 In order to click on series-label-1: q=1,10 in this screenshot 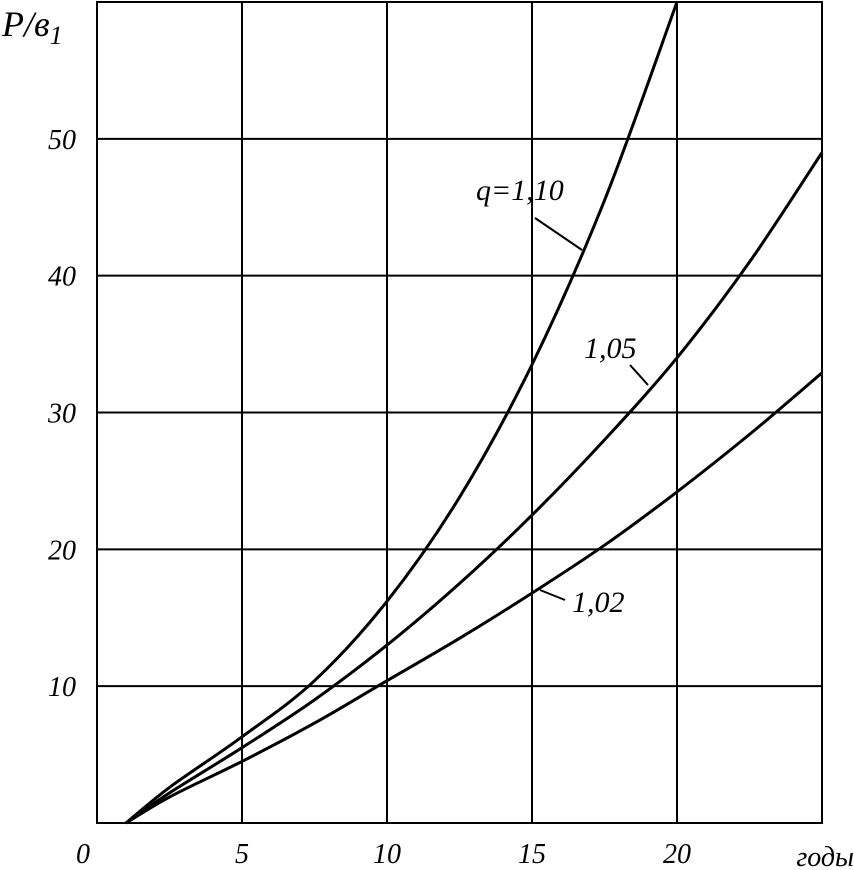, I will do `click(520, 190)`.